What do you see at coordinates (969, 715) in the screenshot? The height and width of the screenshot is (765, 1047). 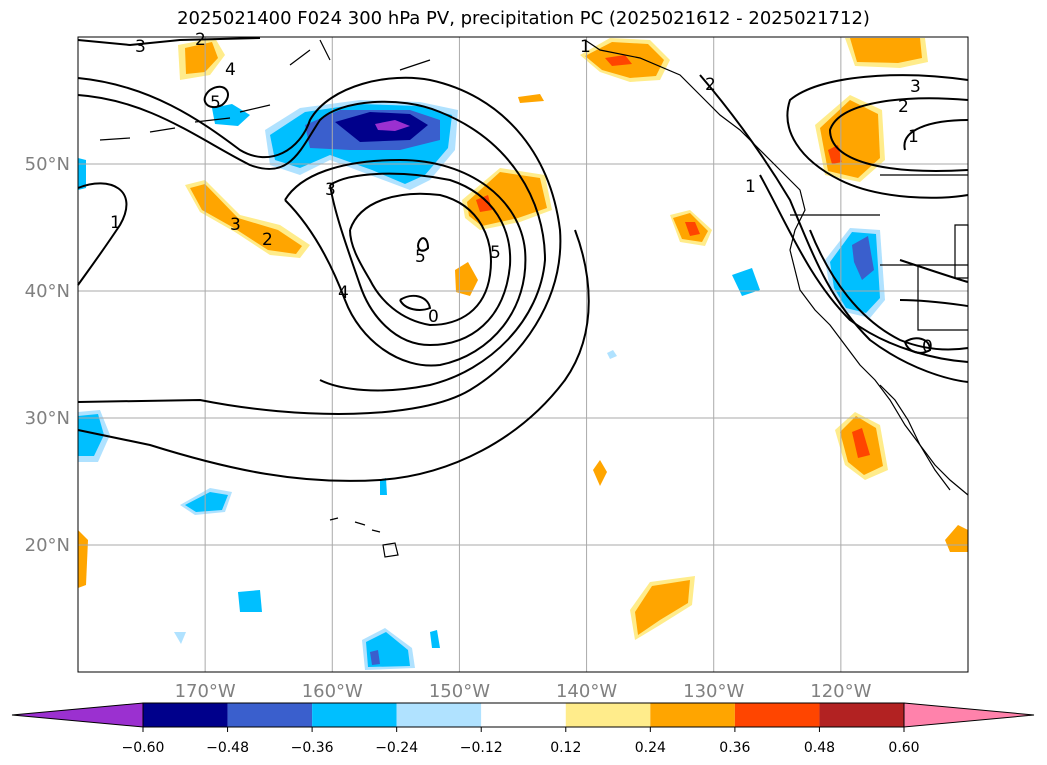 I see `colorbar-over-extension` at bounding box center [969, 715].